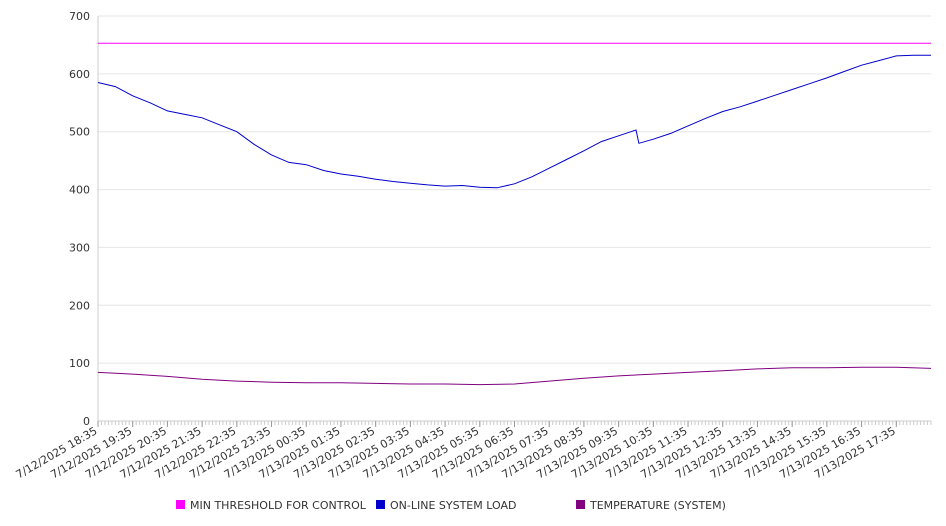  Describe the element at coordinates (79, 132) in the screenshot. I see `y-tick-label: 500` at that location.